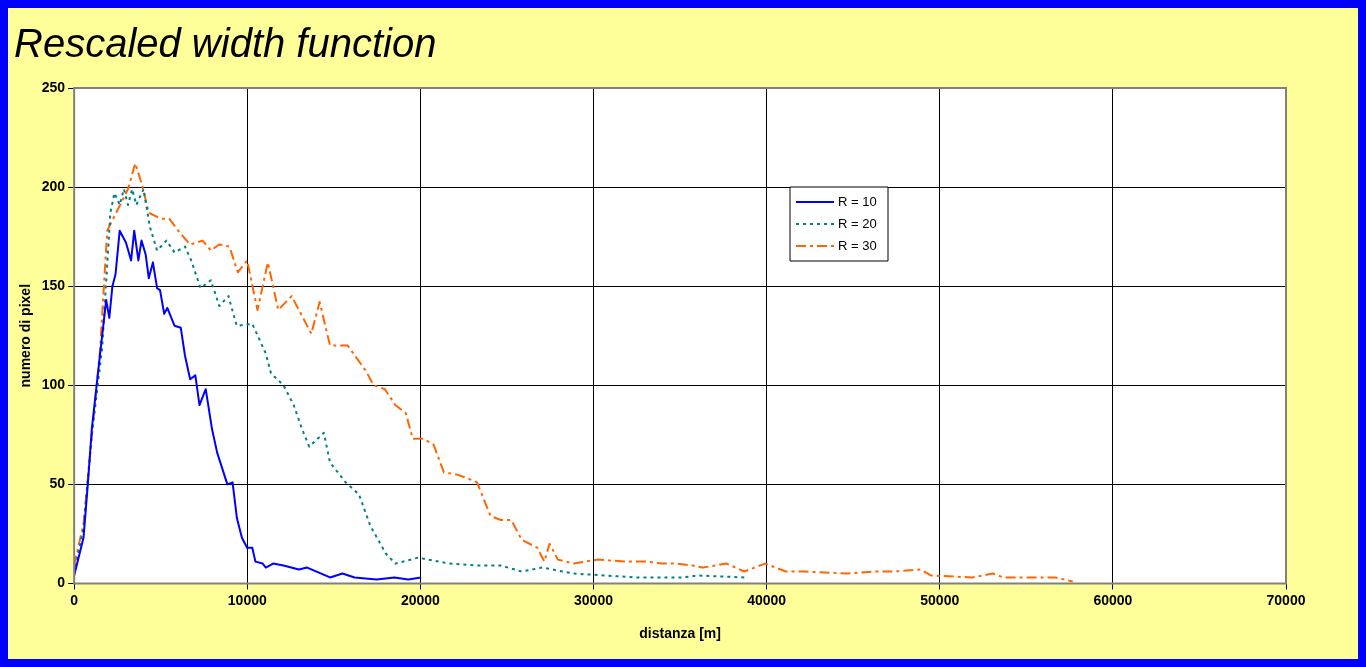 The height and width of the screenshot is (667, 1366). Describe the element at coordinates (857, 245) in the screenshot. I see `legend-label: R = 30` at that location.